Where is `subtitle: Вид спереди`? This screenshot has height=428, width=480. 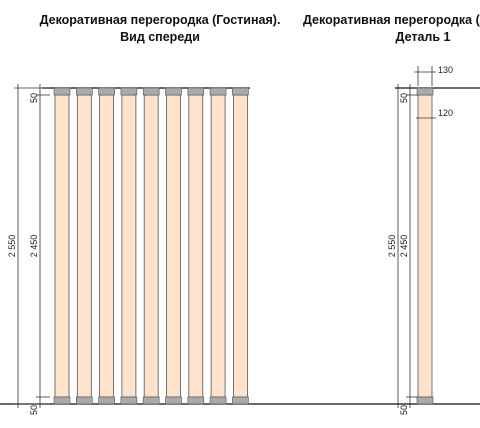
subtitle: Вид спереди is located at coordinates (160, 37).